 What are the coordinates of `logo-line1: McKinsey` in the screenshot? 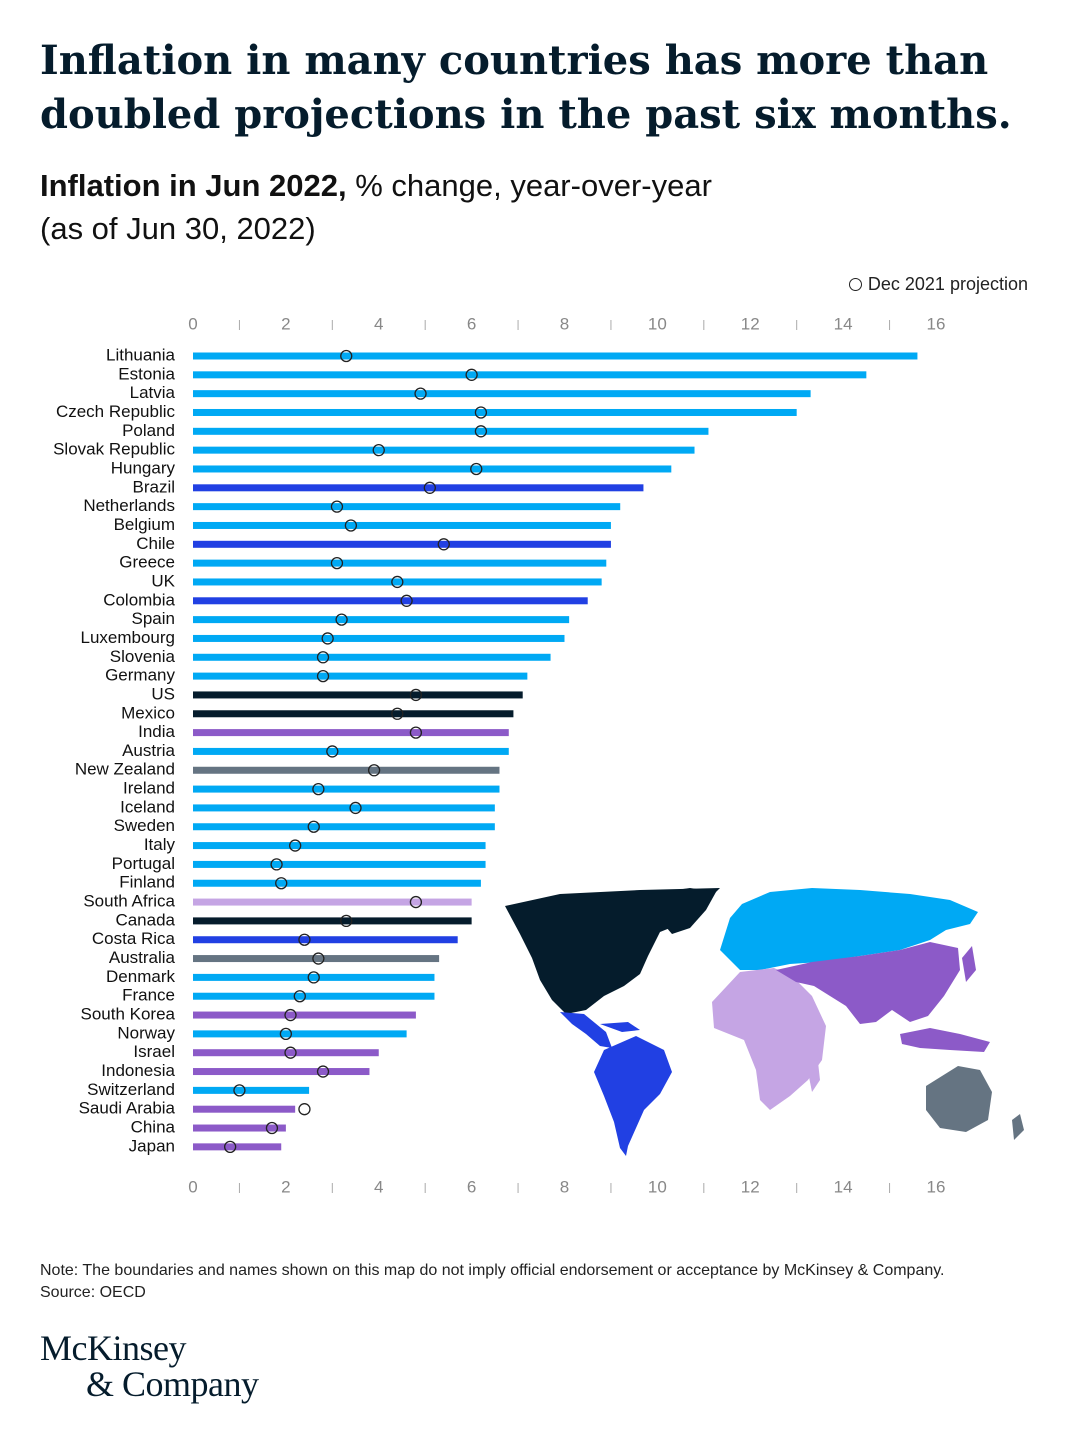 It's located at (113, 1348).